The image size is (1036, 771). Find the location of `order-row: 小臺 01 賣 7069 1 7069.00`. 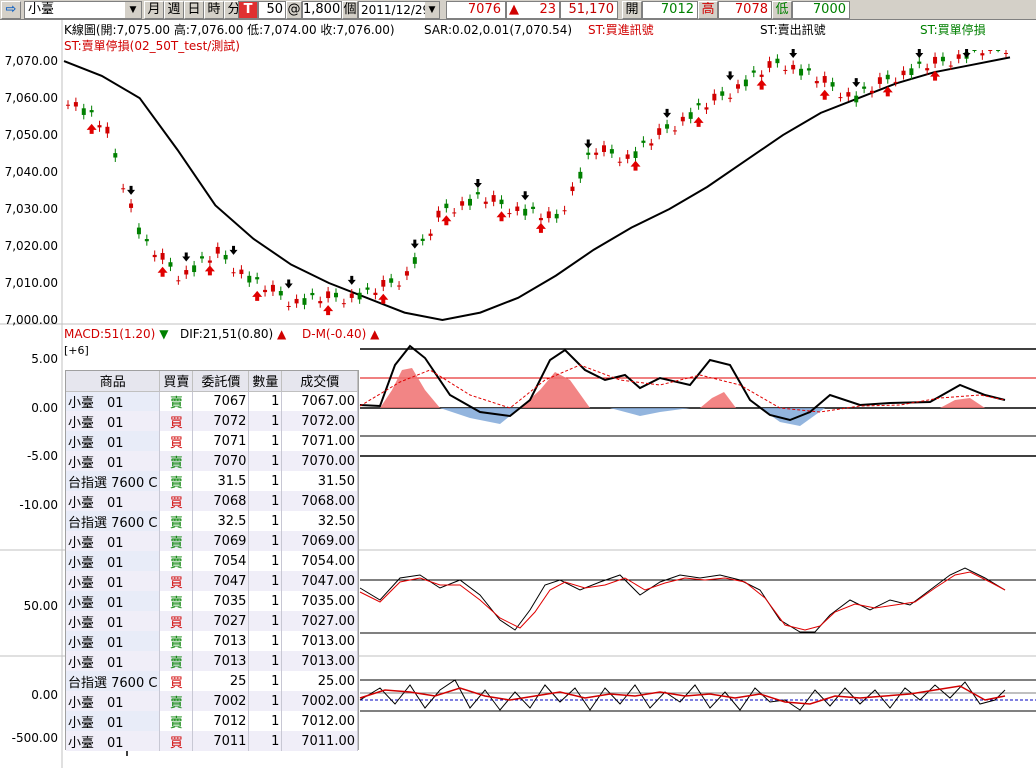

order-row: 小臺 01 賣 7069 1 7069.00 is located at coordinates (212, 541).